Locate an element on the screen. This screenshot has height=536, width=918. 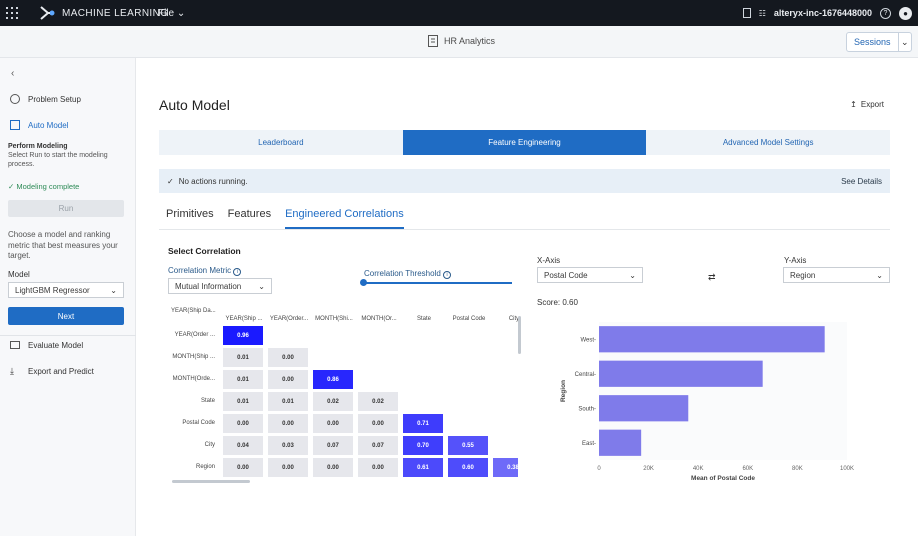
tab-feature-engineering: Feature Engineering is located at coordinates (524, 142).